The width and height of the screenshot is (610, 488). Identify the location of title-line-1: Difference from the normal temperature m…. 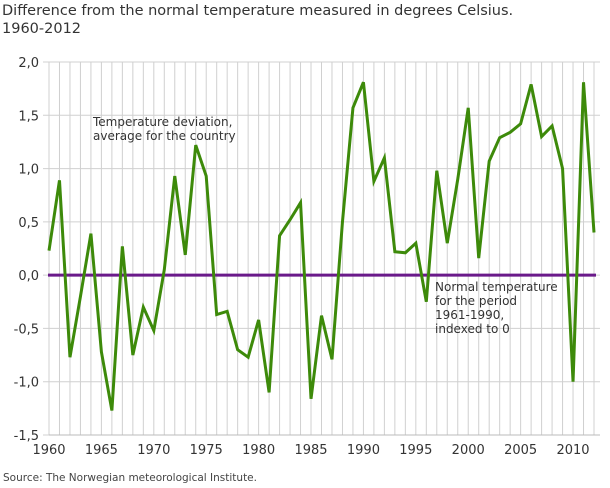
(258, 11).